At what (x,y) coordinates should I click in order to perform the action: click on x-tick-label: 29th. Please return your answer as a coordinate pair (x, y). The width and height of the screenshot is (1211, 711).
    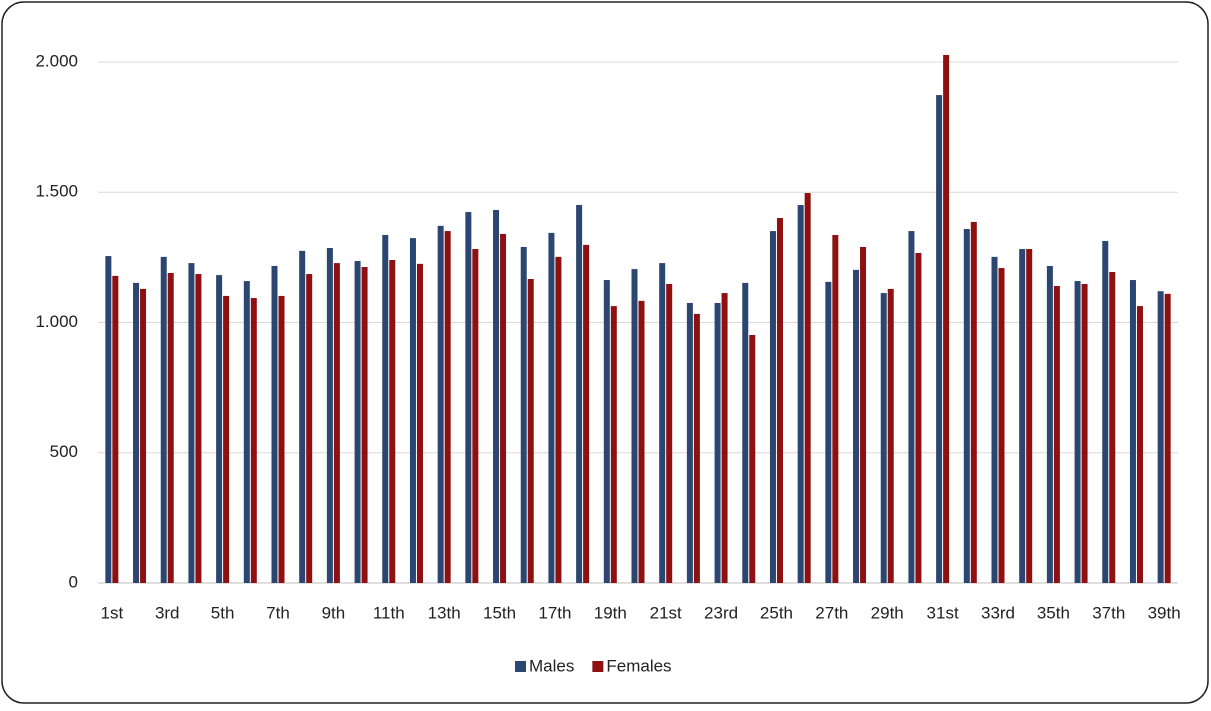
    Looking at the image, I should click on (887, 612).